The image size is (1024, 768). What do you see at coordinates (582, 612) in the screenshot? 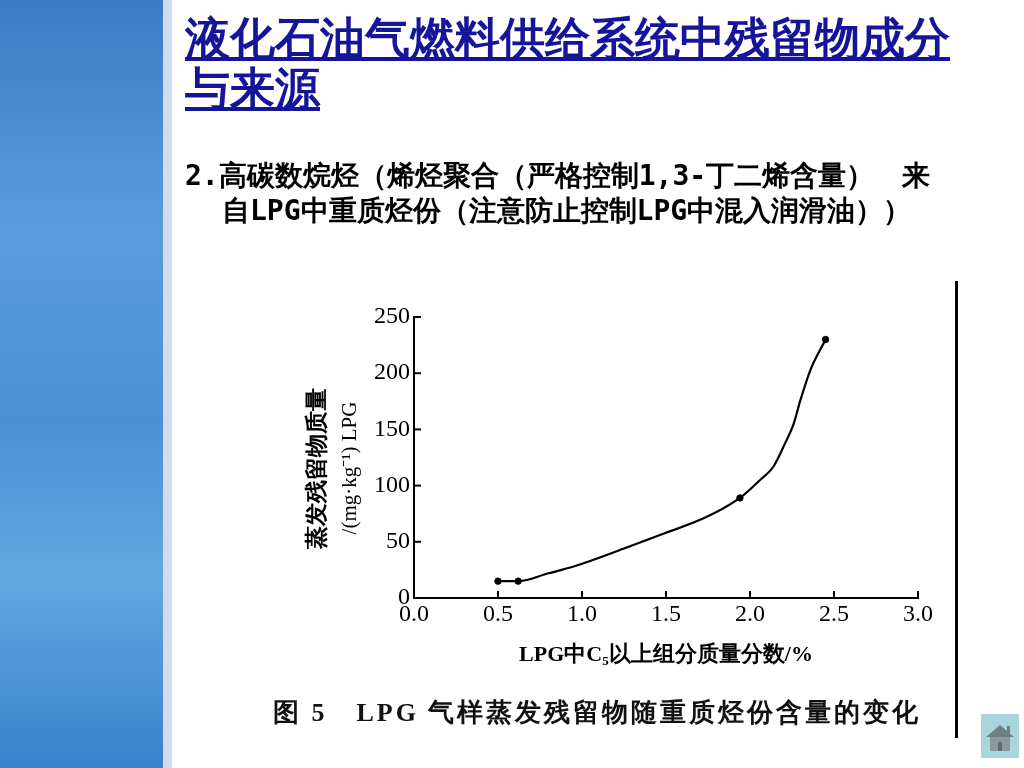
I see `x-tick-label: 1.0` at bounding box center [582, 612].